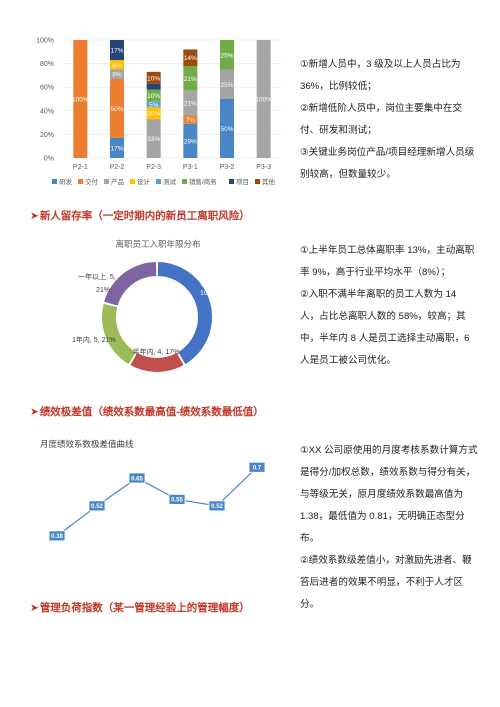 This screenshot has width=500, height=707. I want to click on heading-text: 管理负荷指数（某一管理经验上的管理幅度）, so click(144, 608).